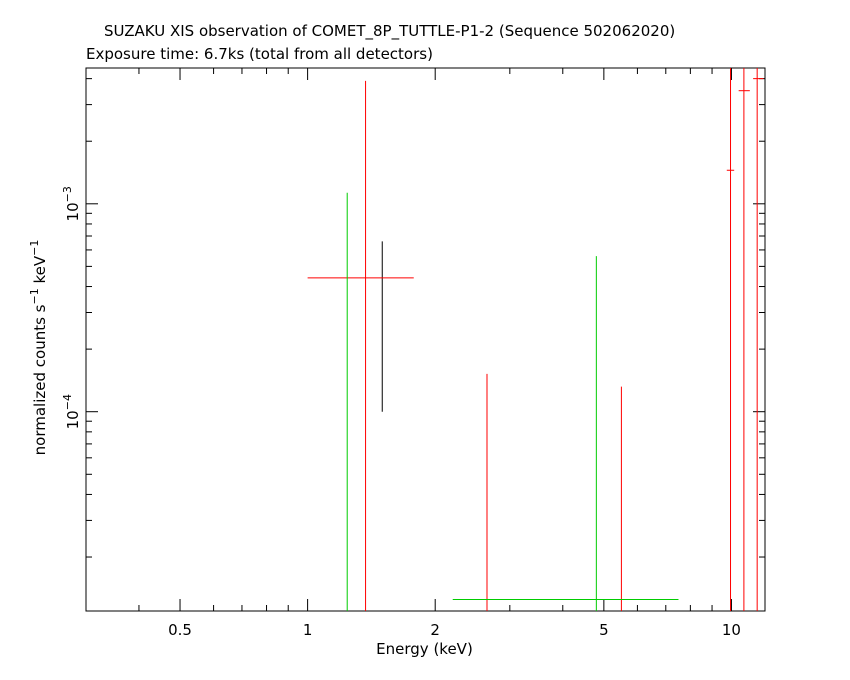 Image resolution: width=850 pixels, height=680 pixels. I want to click on y-tick-label: 10−4, so click(71, 411).